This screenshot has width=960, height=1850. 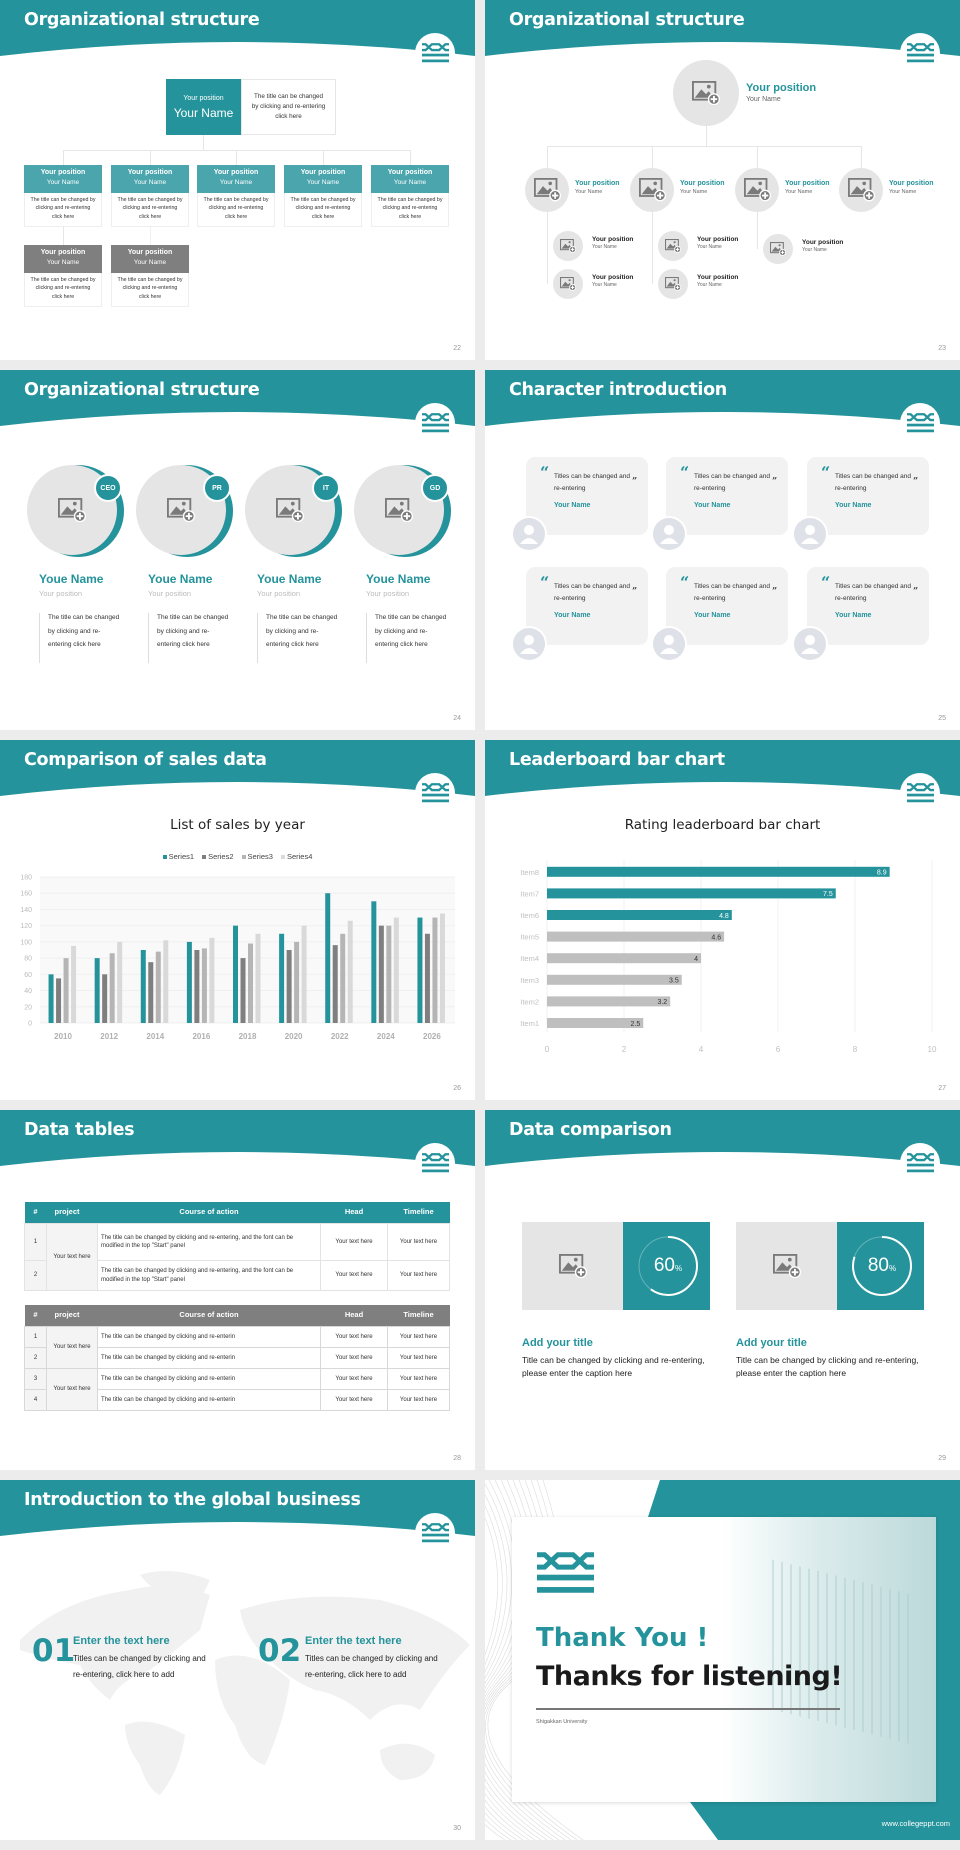 What do you see at coordinates (418, 1213) in the screenshot?
I see `column-header: Timeline` at bounding box center [418, 1213].